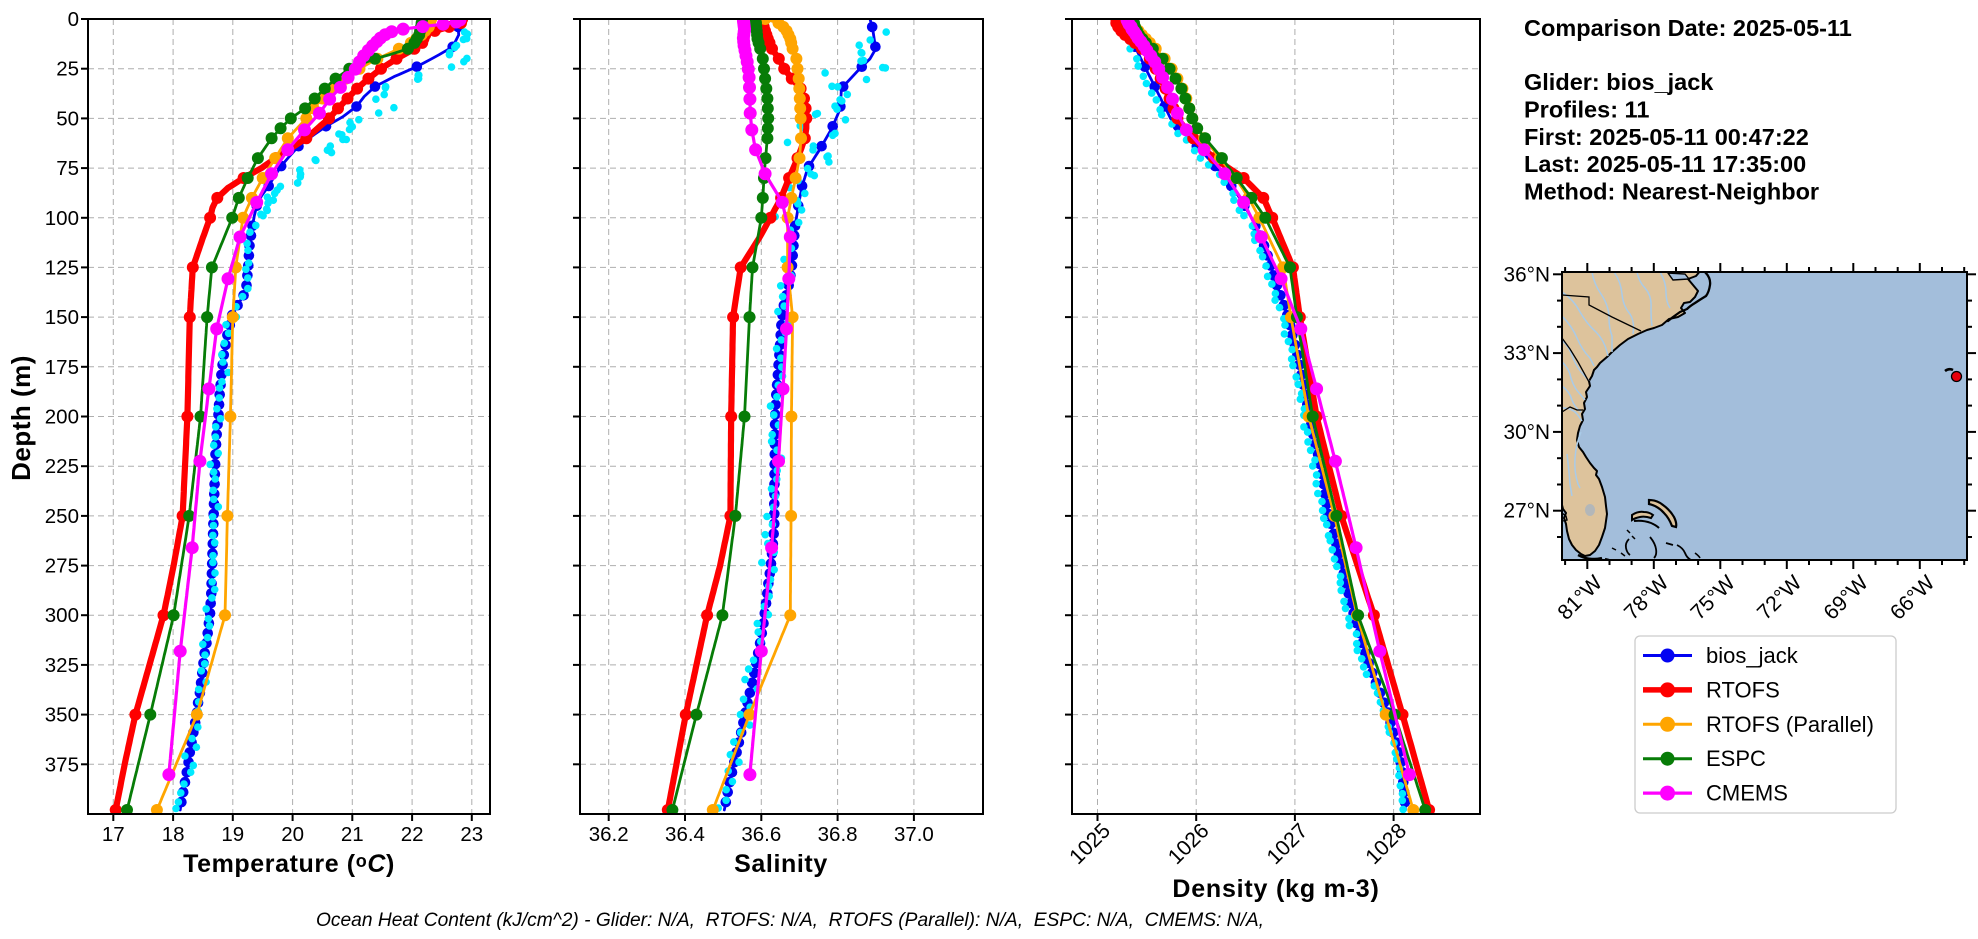 The height and width of the screenshot is (939, 1978). What do you see at coordinates (62, 466) in the screenshot?
I see `svg-text: 225` at bounding box center [62, 466].